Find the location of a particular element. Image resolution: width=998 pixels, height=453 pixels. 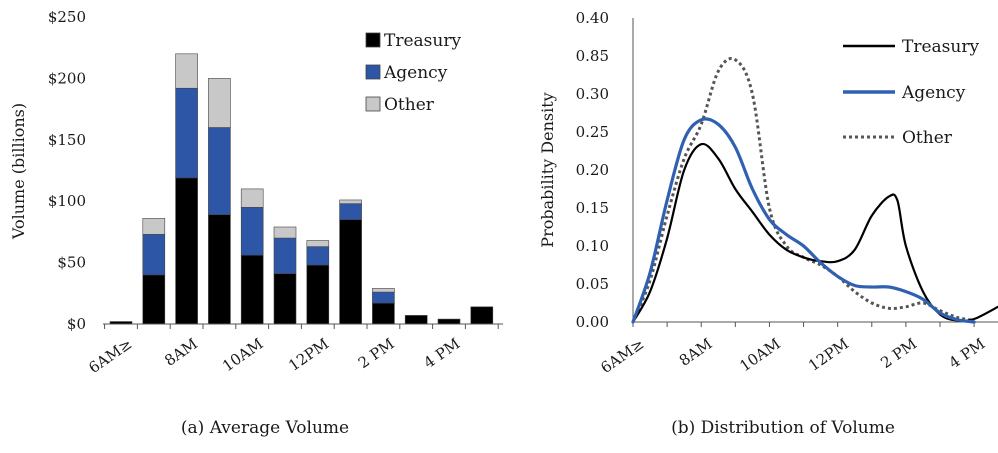

x-tick-label-a: 6AM≥ is located at coordinates (110, 356).